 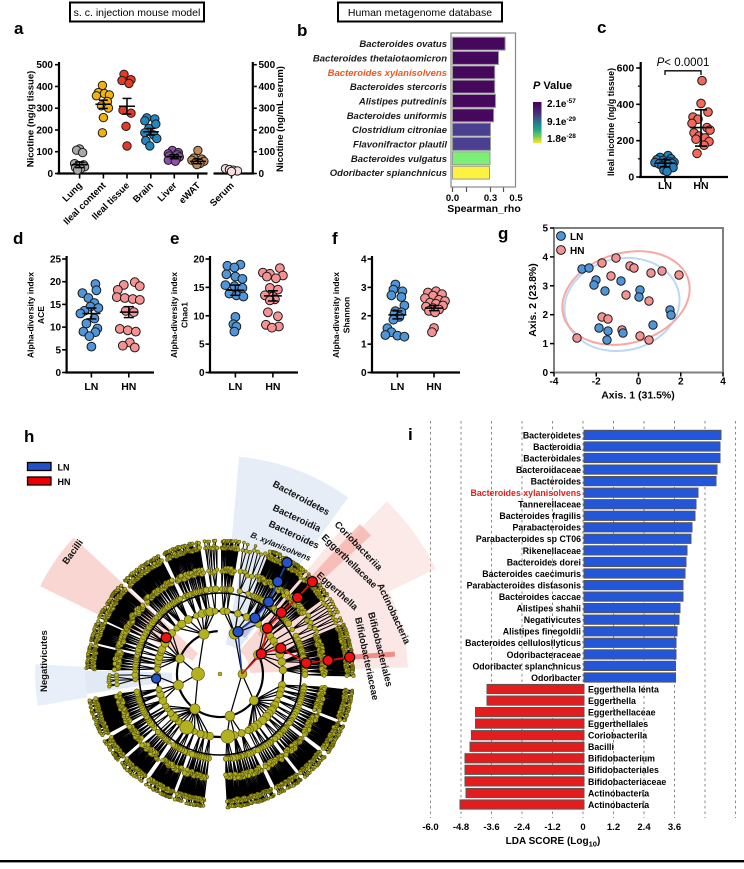 What do you see at coordinates (400, 130) in the screenshot?
I see `svg-text: Clostridium citroniae` at bounding box center [400, 130].